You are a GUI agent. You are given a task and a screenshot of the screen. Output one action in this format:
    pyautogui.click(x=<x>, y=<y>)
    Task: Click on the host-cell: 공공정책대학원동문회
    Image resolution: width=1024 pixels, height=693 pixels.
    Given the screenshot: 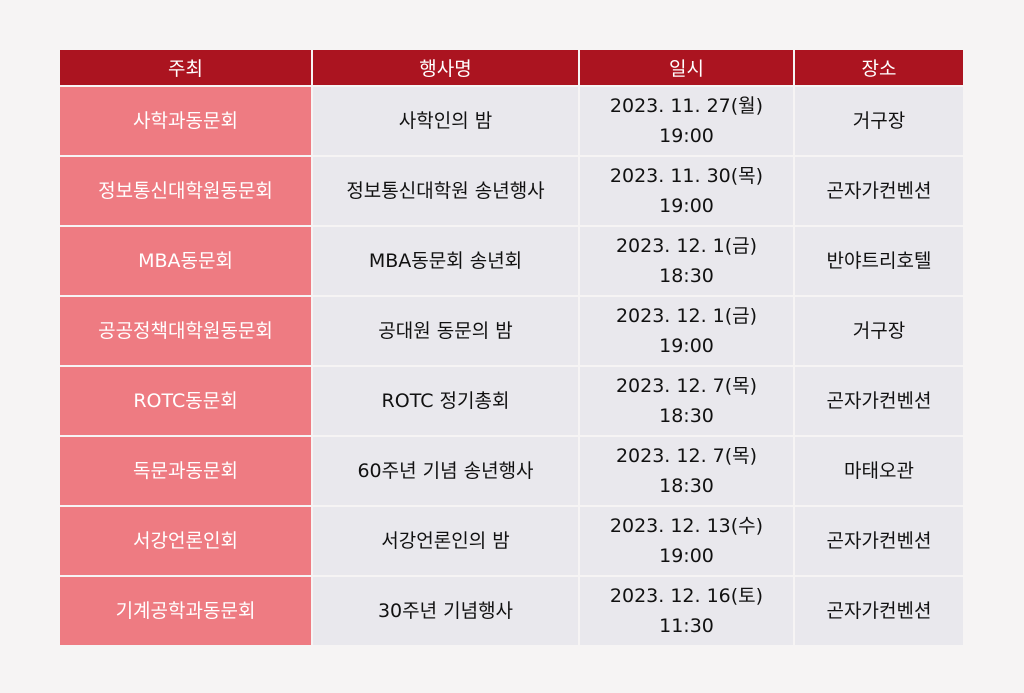 What is the action you would take?
    pyautogui.click(x=185, y=331)
    